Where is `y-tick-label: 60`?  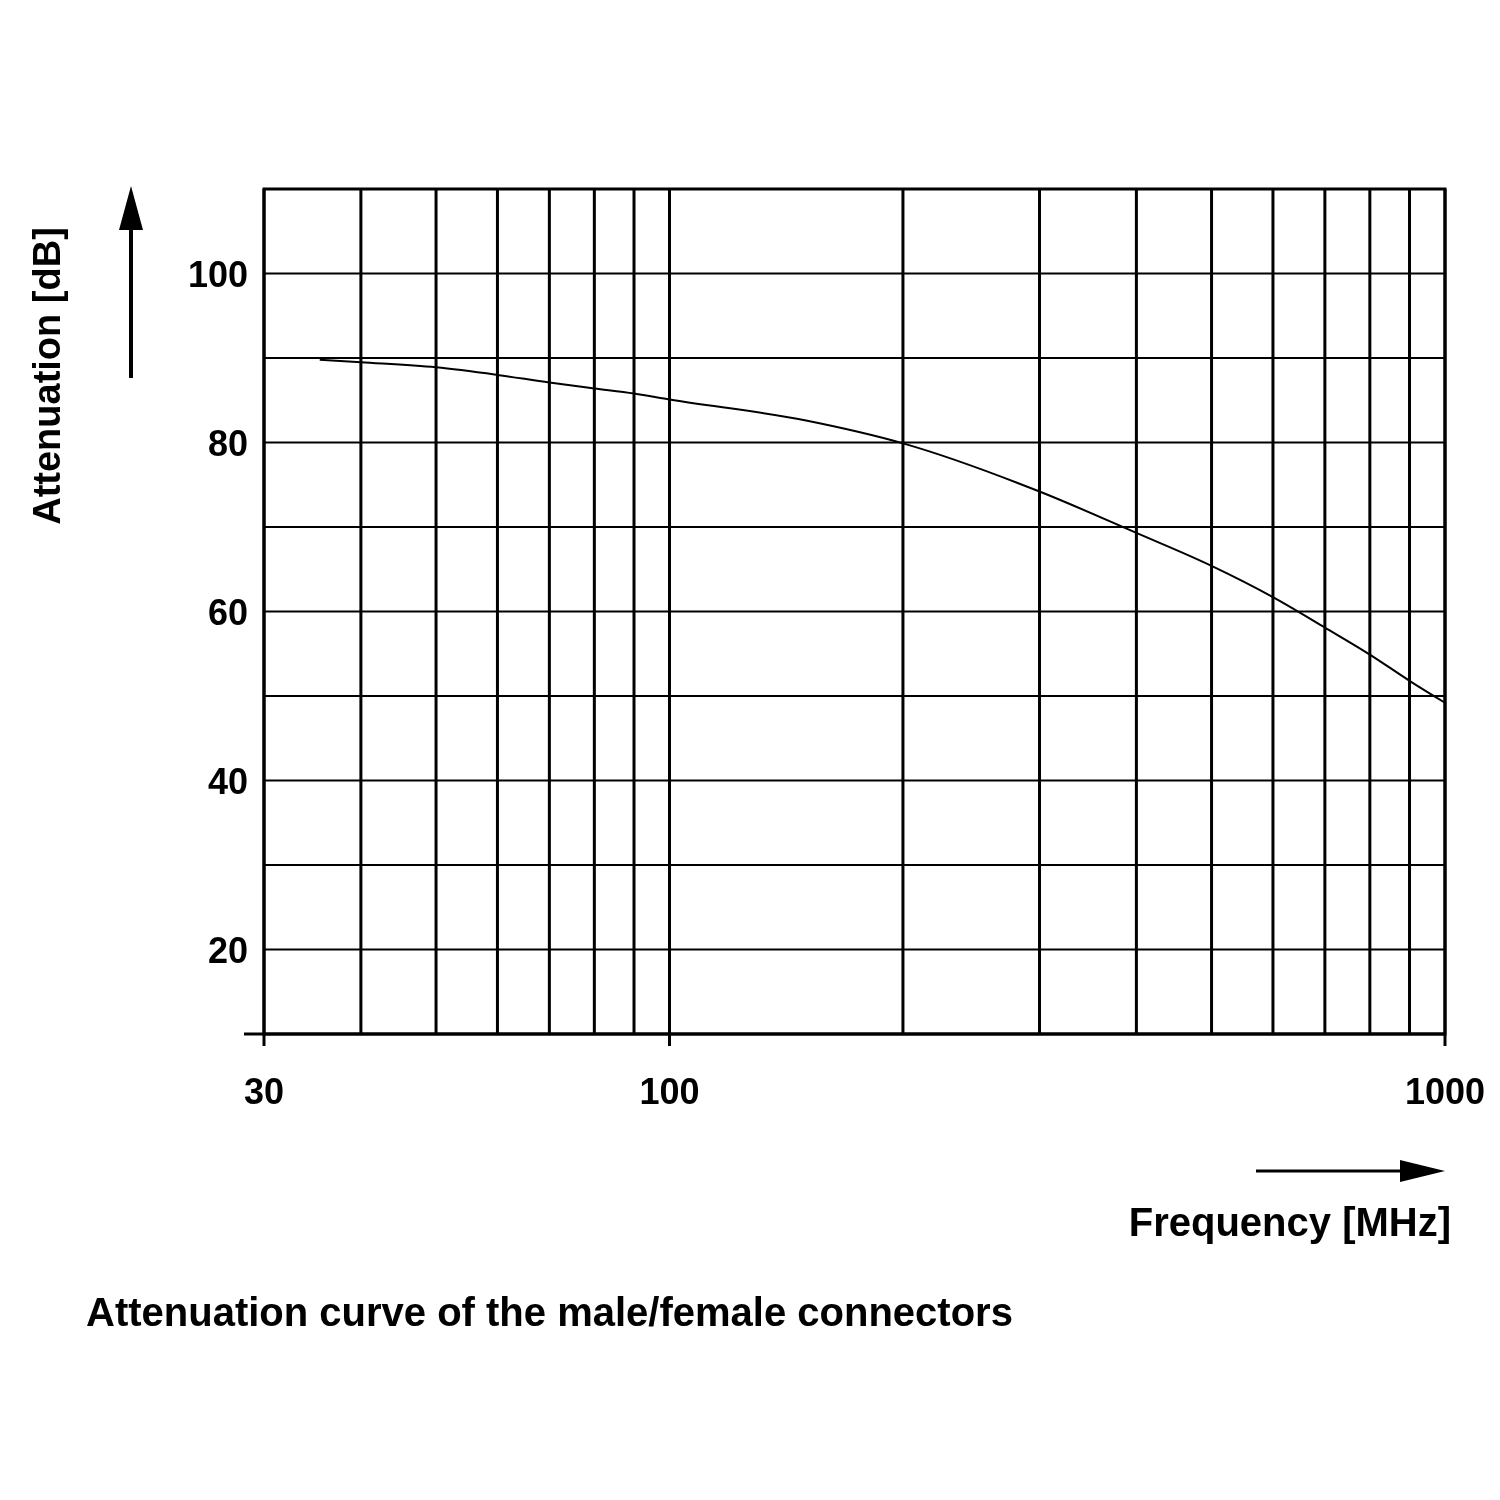 y-tick-label: 60 is located at coordinates (227, 612).